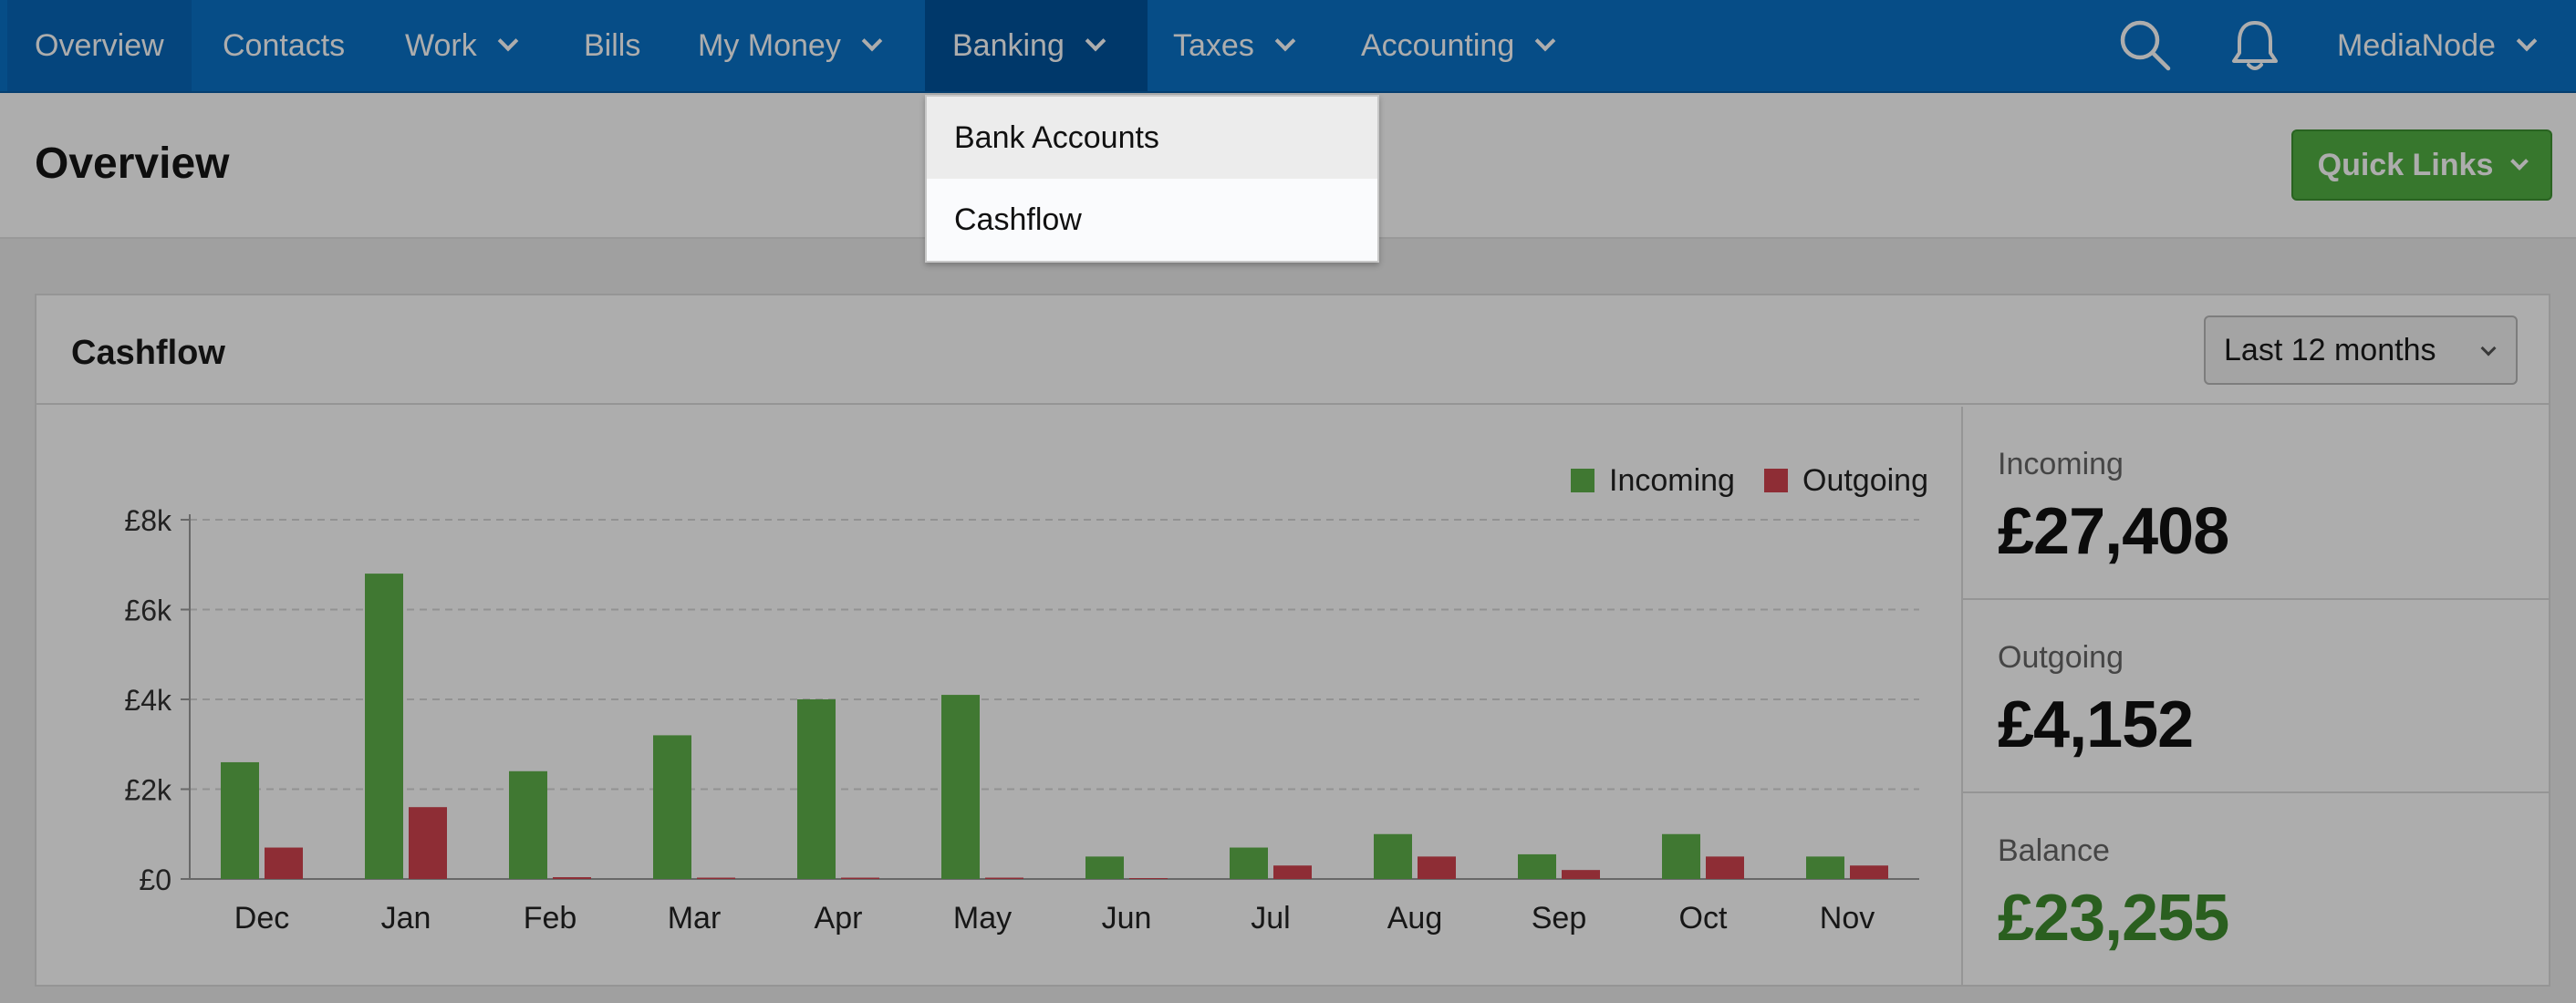  I want to click on bar-incoming-may, so click(960, 787).